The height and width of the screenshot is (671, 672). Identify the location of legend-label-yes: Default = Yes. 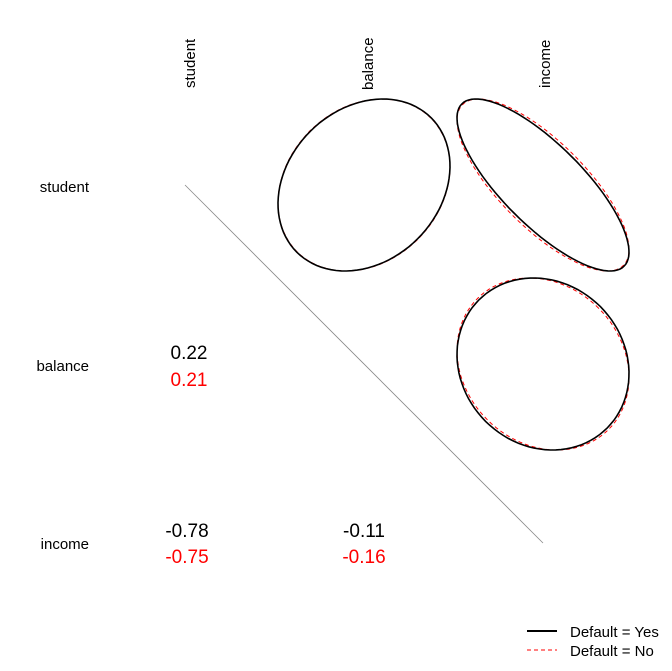
(614, 632).